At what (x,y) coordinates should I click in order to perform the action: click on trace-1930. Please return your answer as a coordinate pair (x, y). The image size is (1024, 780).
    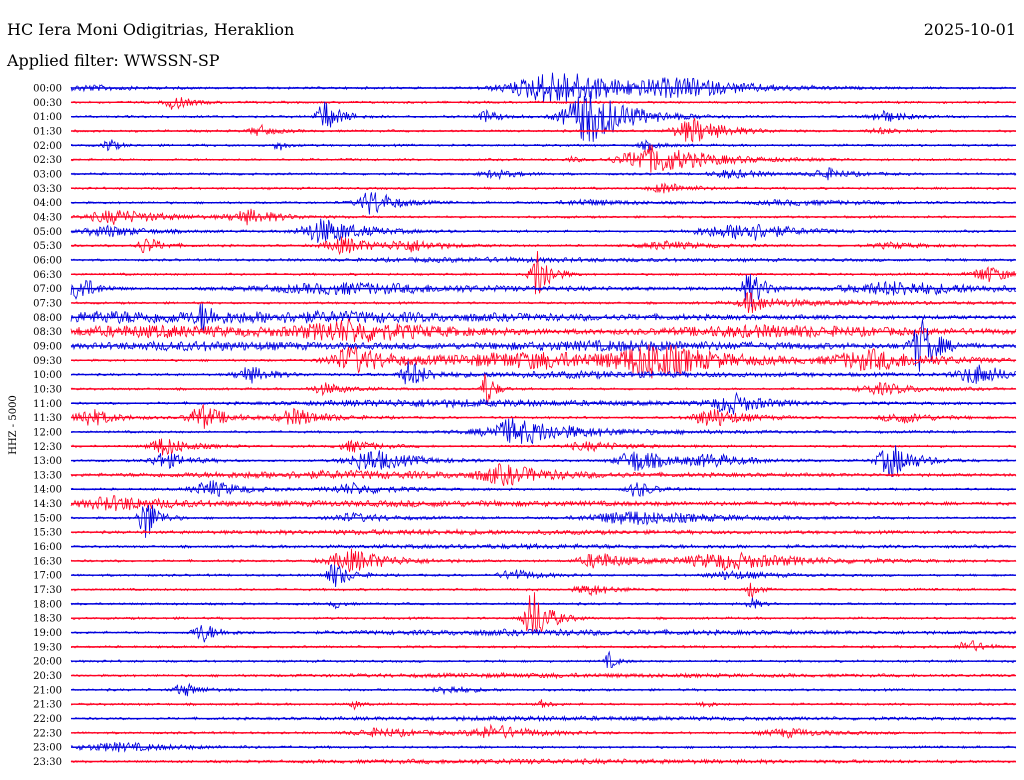
    Looking at the image, I should click on (543, 646).